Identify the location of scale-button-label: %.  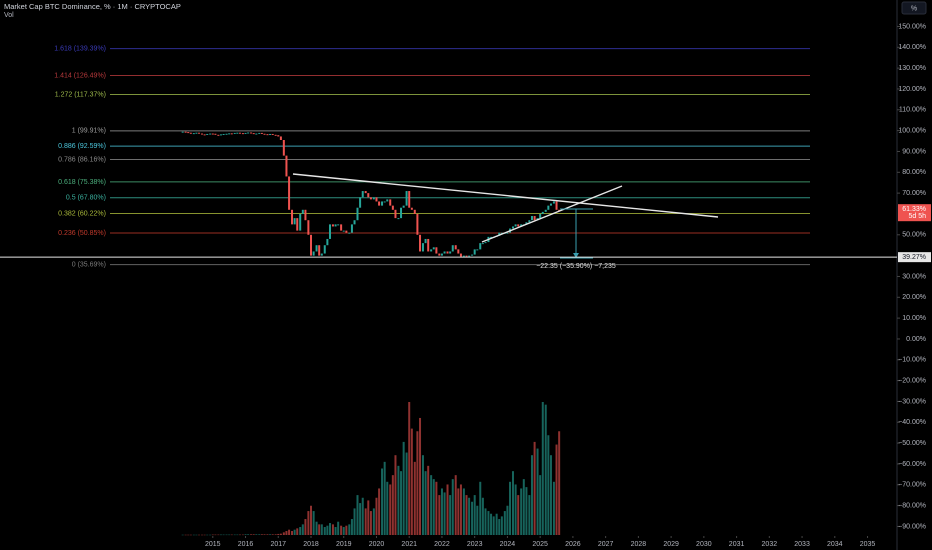
(914, 8).